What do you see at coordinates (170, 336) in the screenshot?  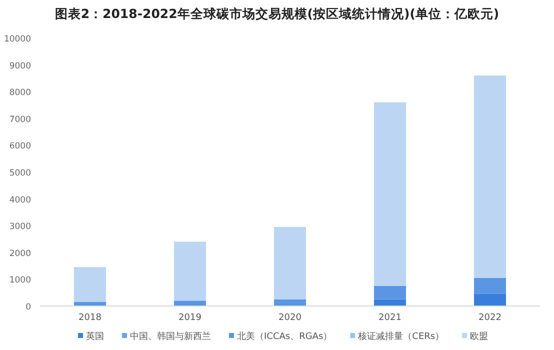 I see `legend-label: 中国、韩国与新西兰` at bounding box center [170, 336].